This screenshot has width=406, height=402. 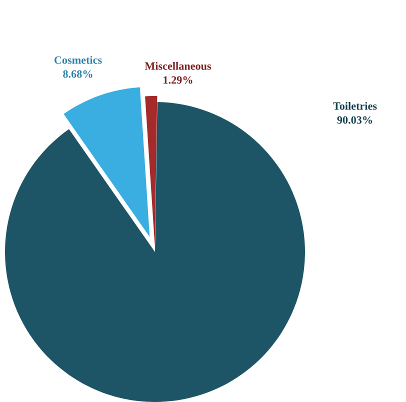 I want to click on data-label: 8.68%, so click(x=77, y=74).